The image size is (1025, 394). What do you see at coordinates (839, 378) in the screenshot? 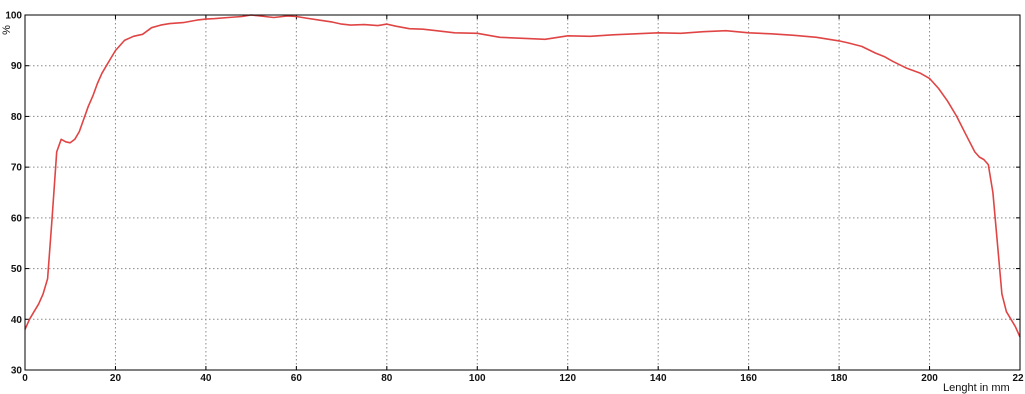
I see `x-tick-label: 180` at bounding box center [839, 378].